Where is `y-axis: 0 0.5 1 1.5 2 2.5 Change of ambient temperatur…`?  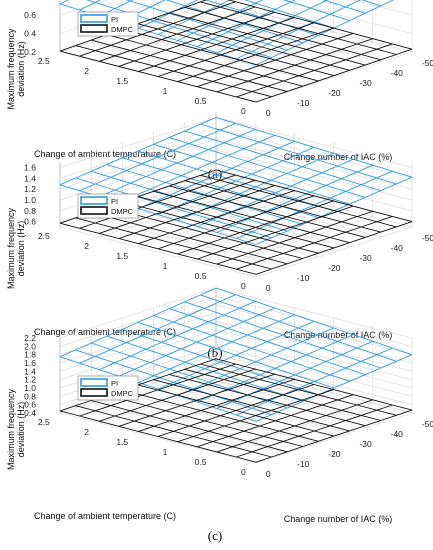 y-axis: 0 0.5 1 1.5 2 2.5 Change of ambient temperatur… is located at coordinates (140, 107).